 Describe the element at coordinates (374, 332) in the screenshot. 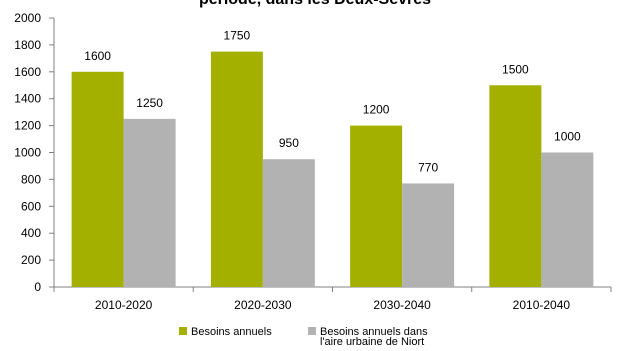

I see `legend-label-line: Besoins annuels dans` at that location.